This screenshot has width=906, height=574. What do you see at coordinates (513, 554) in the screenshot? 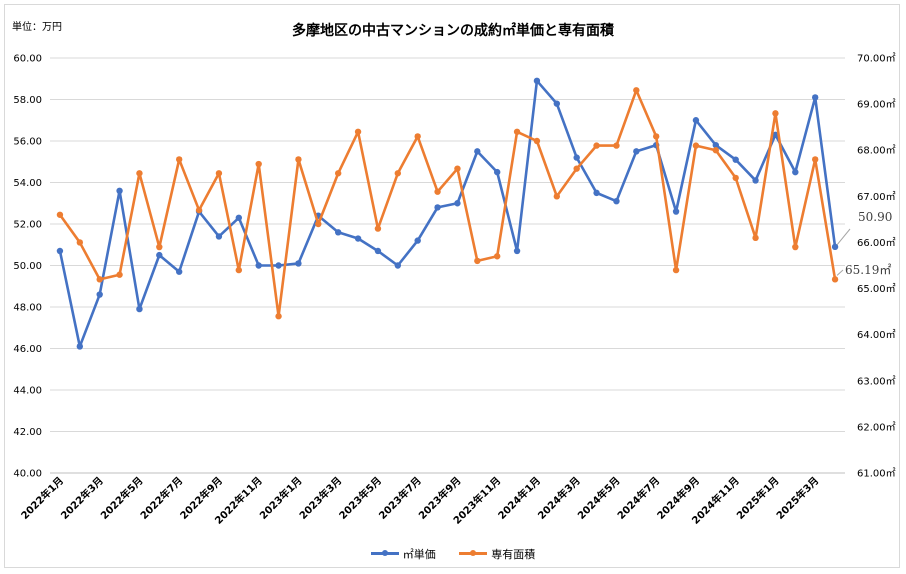
I see `legend-label-area: 専有面積` at bounding box center [513, 554].